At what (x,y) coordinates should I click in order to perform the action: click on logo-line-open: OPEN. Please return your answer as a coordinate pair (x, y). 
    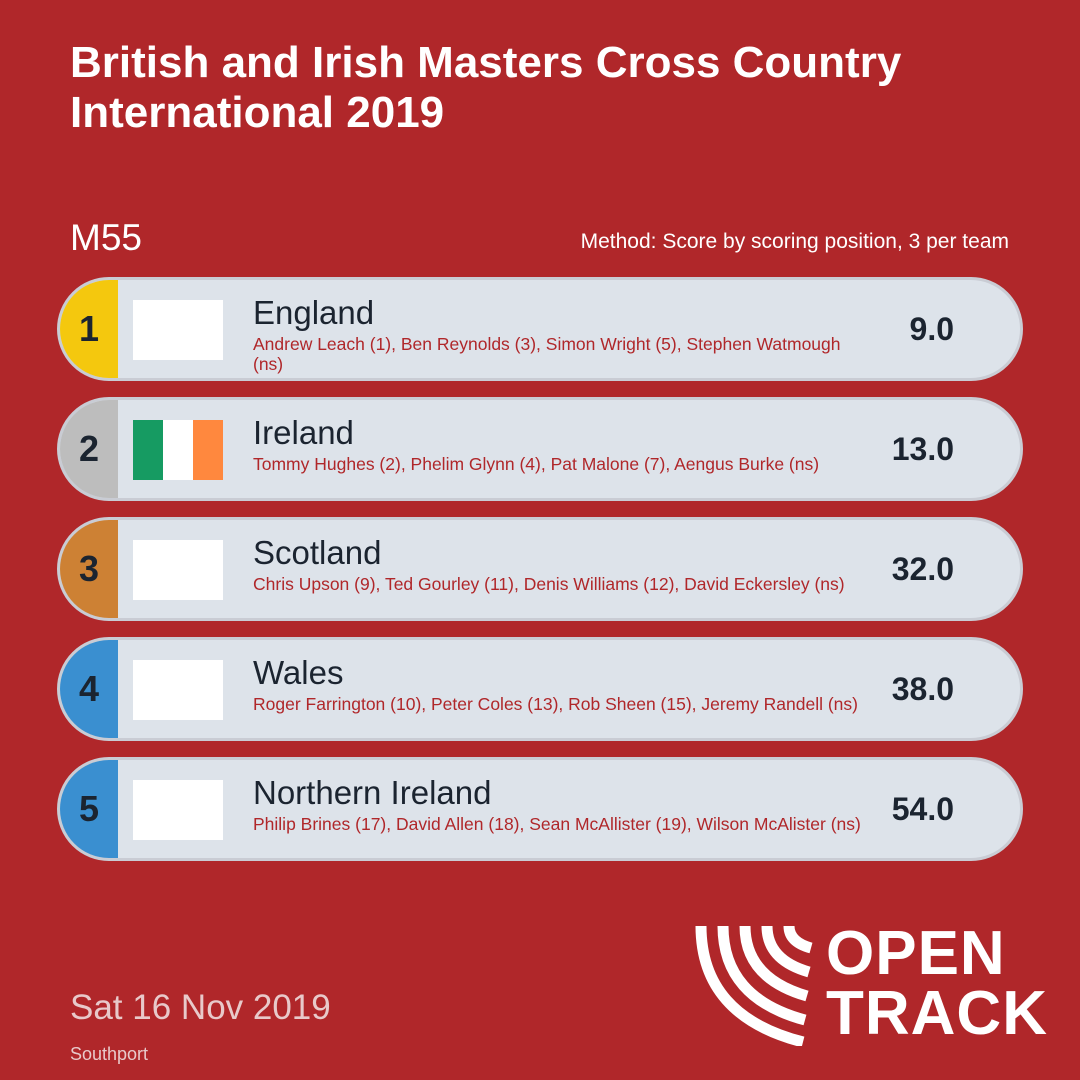
    Looking at the image, I should click on (916, 953).